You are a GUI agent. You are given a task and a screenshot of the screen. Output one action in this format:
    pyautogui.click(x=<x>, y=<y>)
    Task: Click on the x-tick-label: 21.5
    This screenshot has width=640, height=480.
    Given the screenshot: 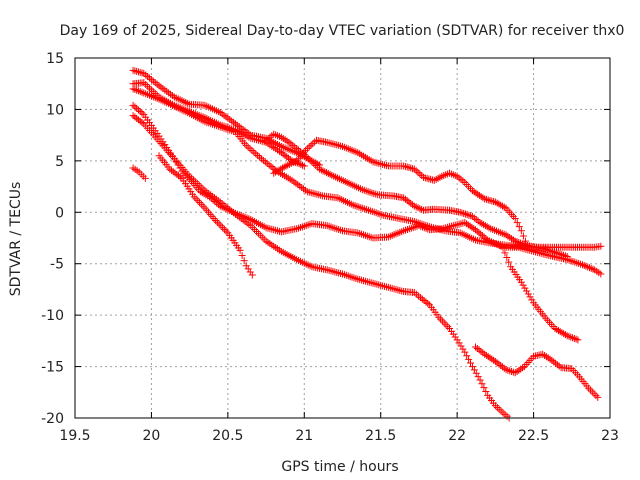 What is the action you would take?
    pyautogui.click(x=380, y=436)
    